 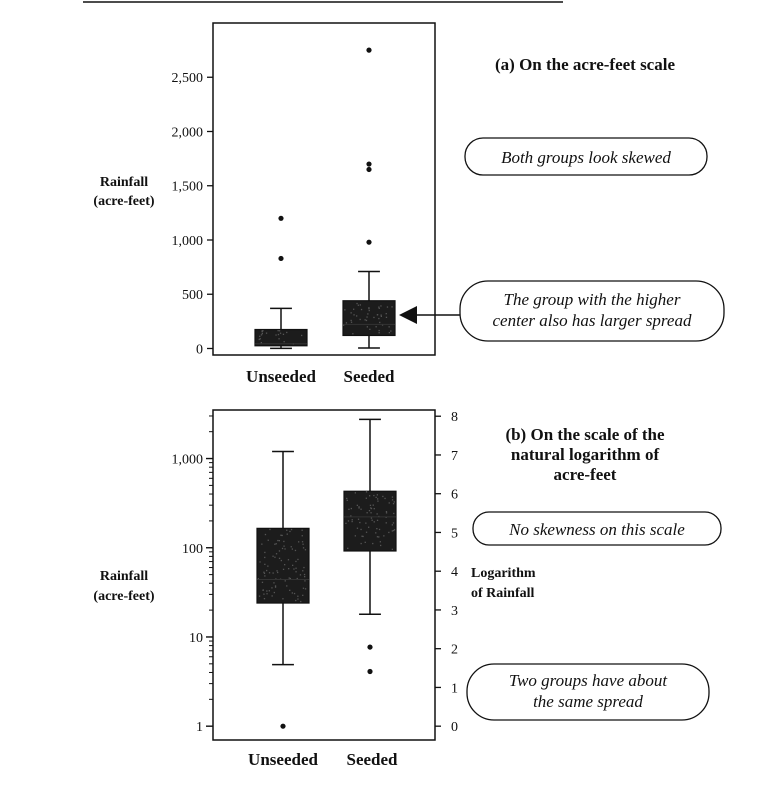 What do you see at coordinates (454, 727) in the screenshot?
I see `panel-b-y2-tick-label: 0` at bounding box center [454, 727].